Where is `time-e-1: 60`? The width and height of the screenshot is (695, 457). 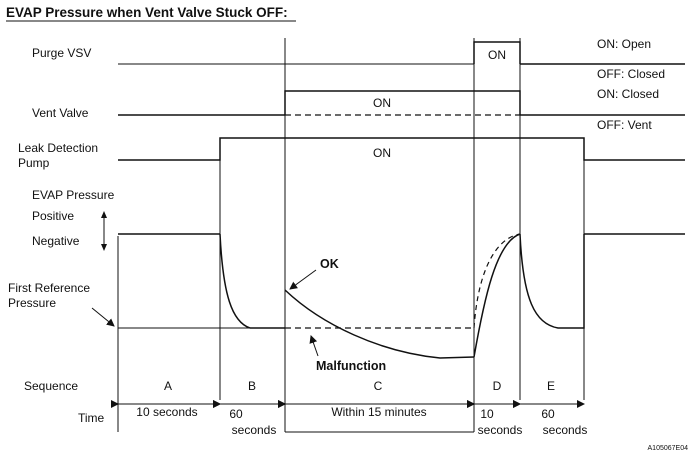 time-e-1: 60 is located at coordinates (548, 414).